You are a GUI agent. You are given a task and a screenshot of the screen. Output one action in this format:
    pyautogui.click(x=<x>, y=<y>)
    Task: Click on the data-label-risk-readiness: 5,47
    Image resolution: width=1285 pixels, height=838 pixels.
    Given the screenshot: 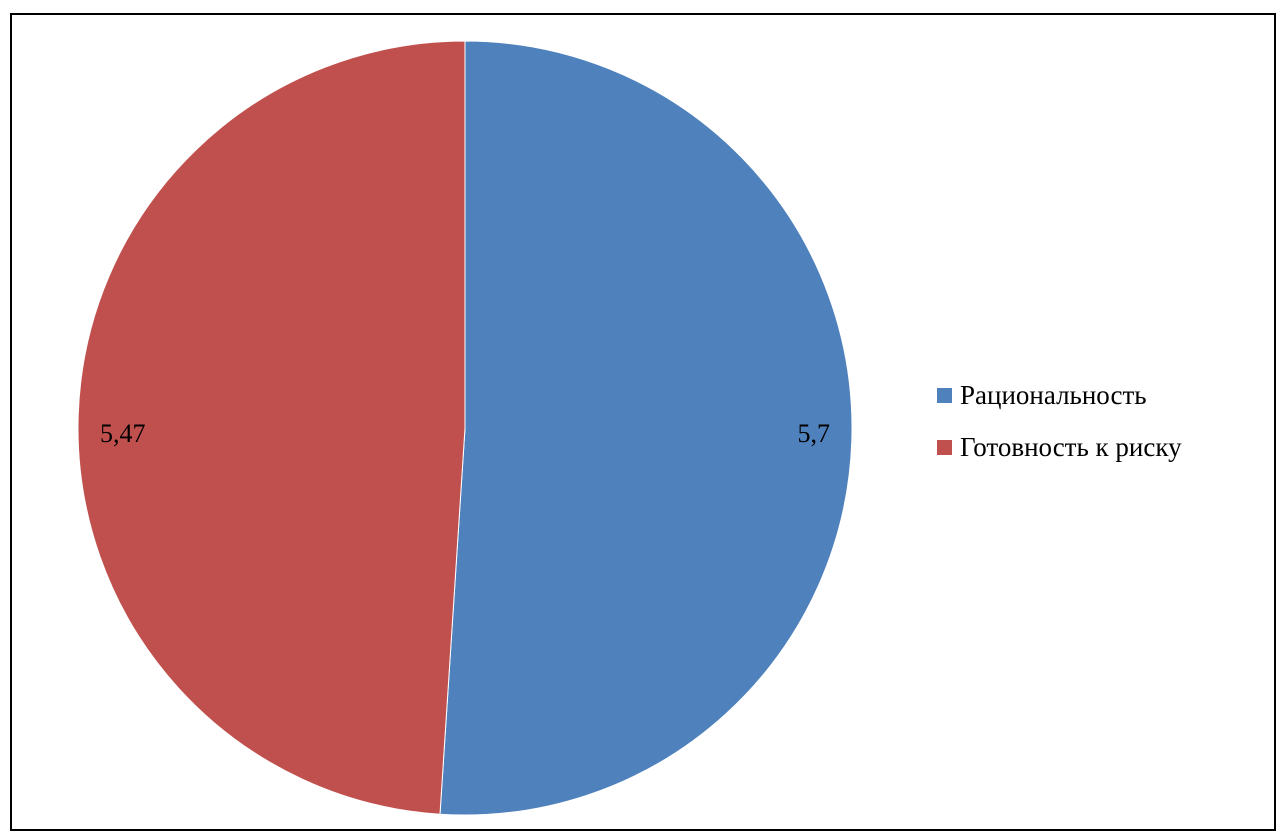 What is the action you would take?
    pyautogui.click(x=123, y=433)
    